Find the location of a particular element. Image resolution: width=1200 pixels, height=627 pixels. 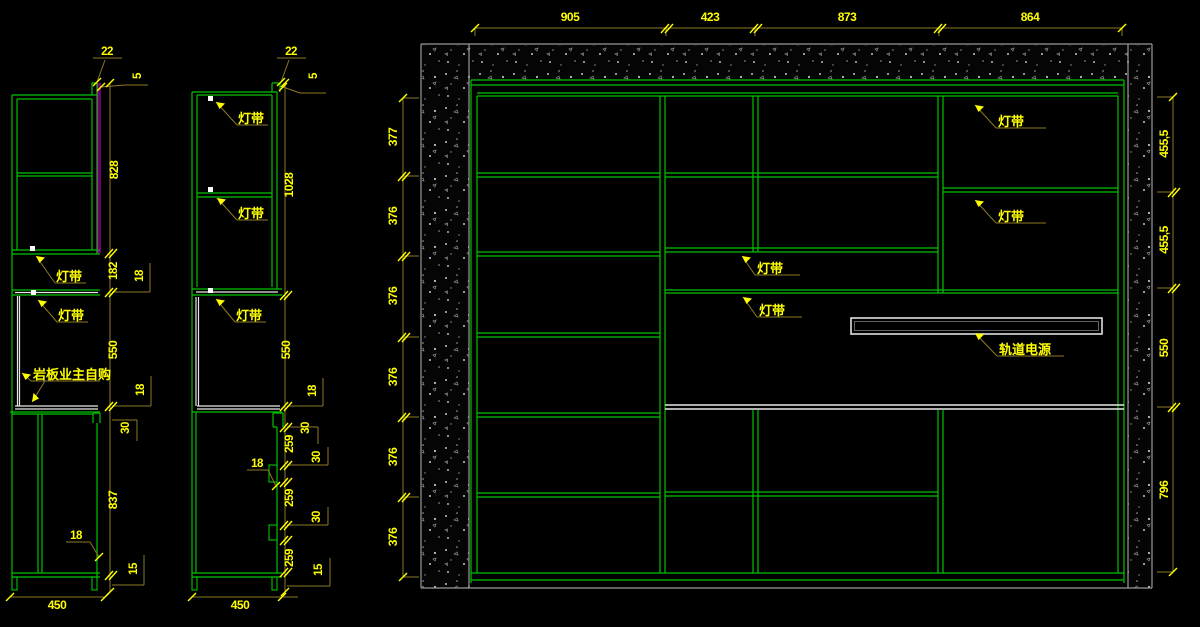

dim-455-2: 455,5 is located at coordinates (1164, 239).